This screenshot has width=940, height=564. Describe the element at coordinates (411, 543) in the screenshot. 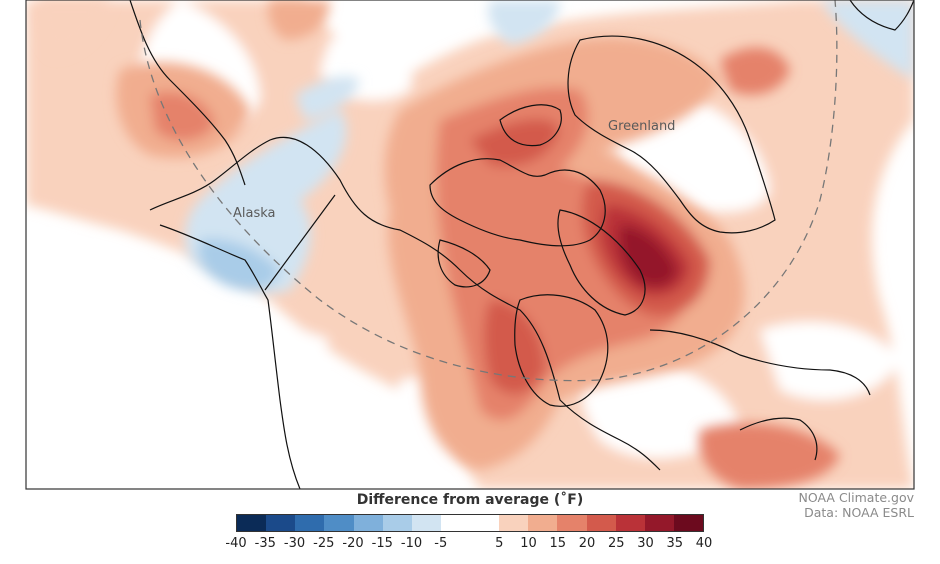

I see `legend-tick-label: -10` at that location.